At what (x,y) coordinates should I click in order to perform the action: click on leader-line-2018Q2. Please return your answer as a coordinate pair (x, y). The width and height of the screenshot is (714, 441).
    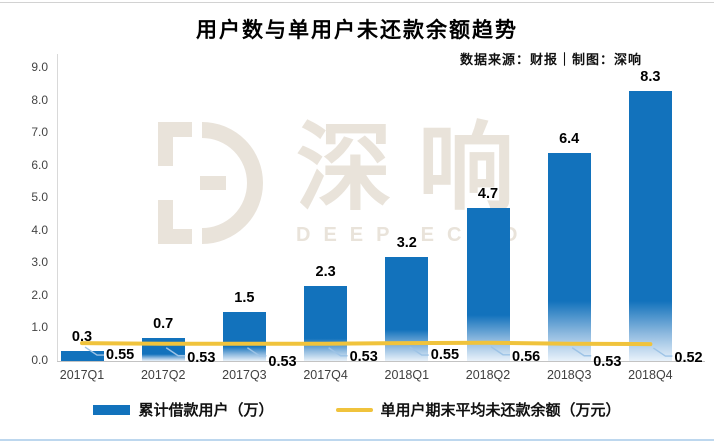
    Looking at the image, I should click on (500, 351).